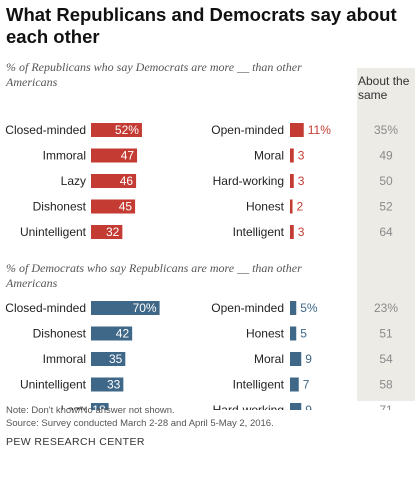  I want to click on note-line: Note: Don't know/No answer not shown., so click(90, 410).